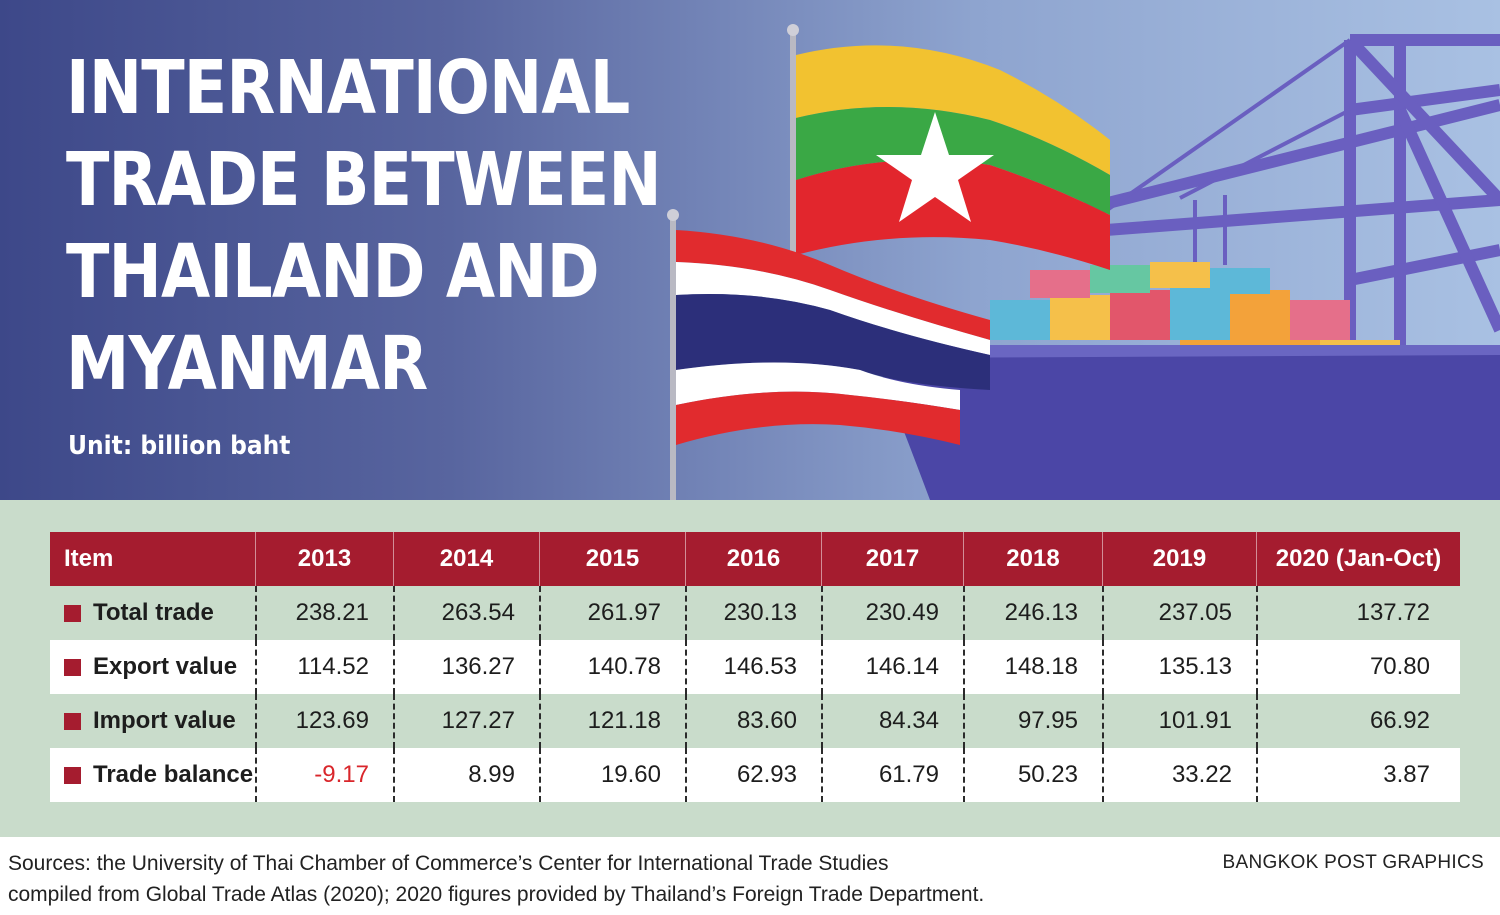 The width and height of the screenshot is (1500, 915). Describe the element at coordinates (612, 721) in the screenshot. I see `table-cell: 121.18` at that location.